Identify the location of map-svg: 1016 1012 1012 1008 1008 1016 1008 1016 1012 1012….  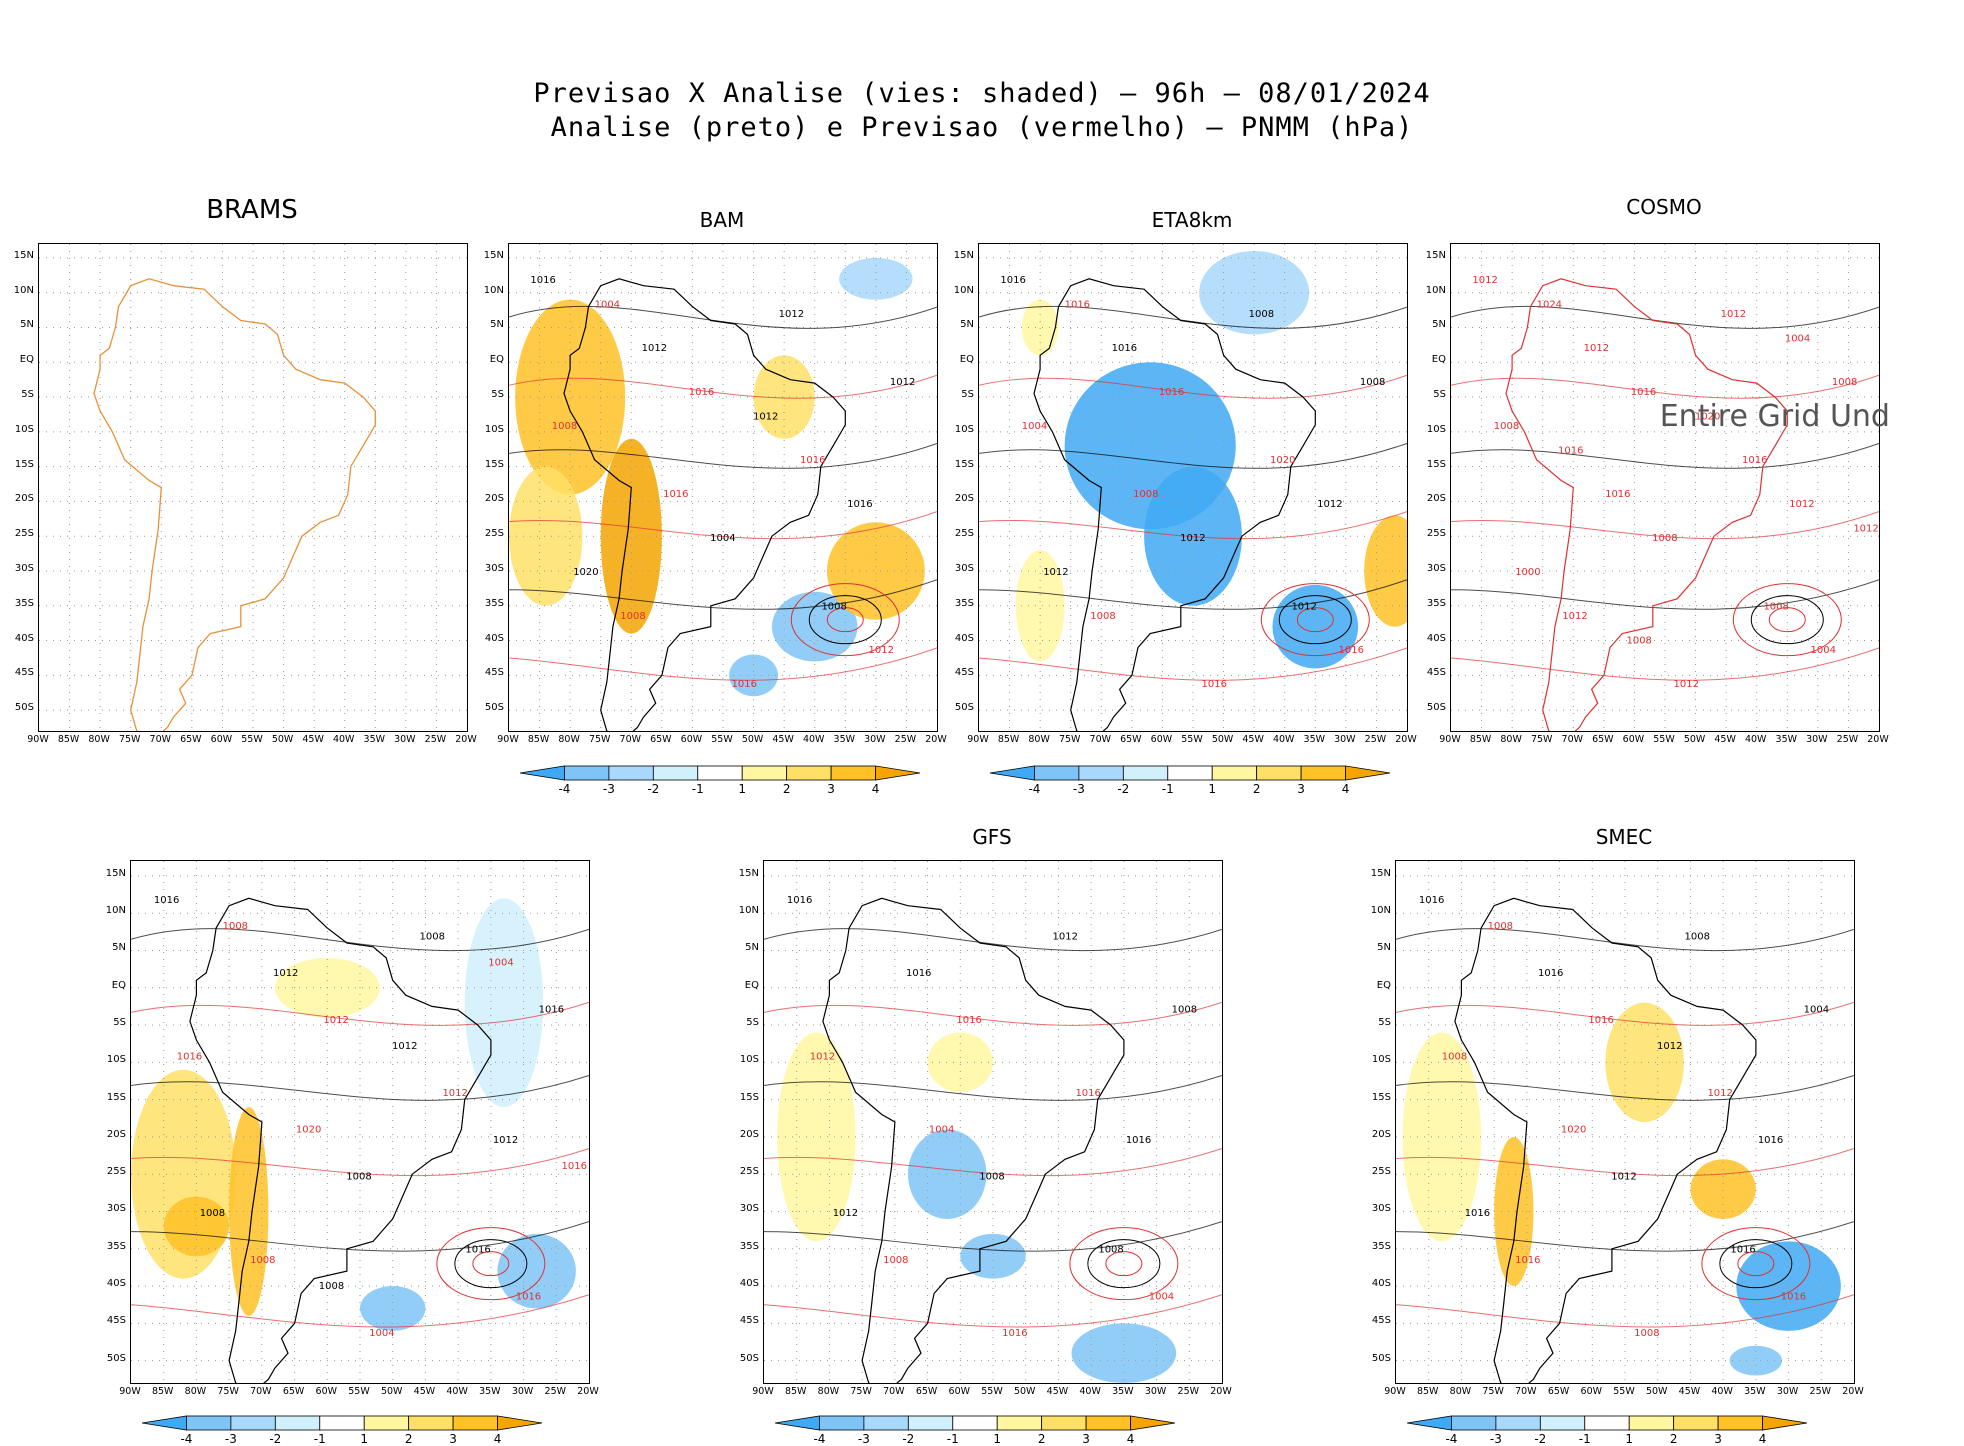
(360, 1122).